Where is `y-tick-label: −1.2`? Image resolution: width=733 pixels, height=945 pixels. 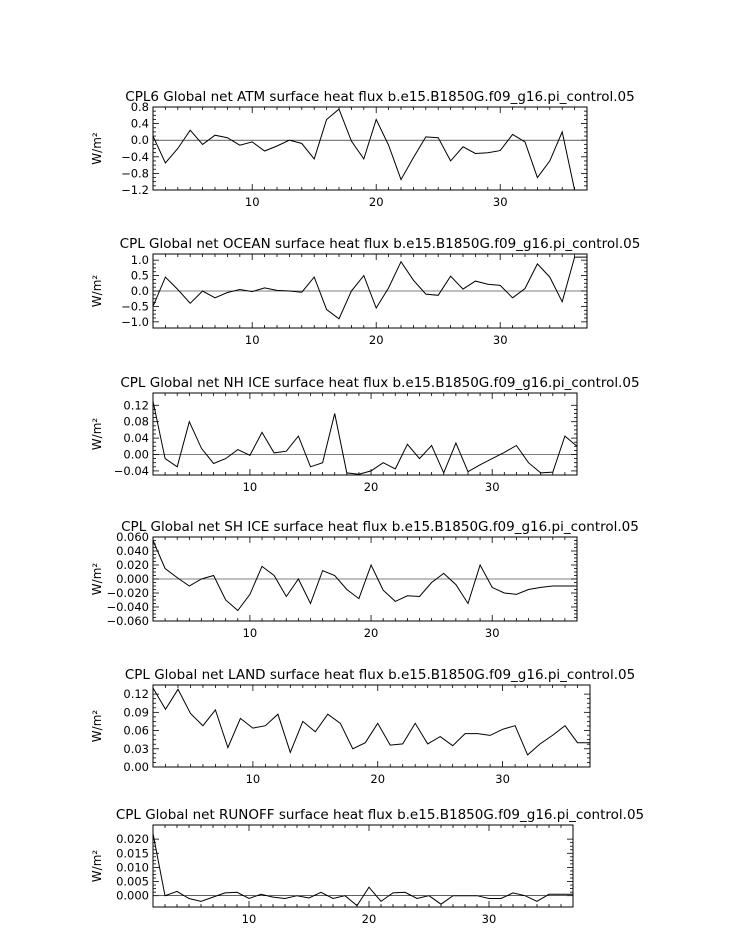
y-tick-label: −1.2 is located at coordinates (135, 190).